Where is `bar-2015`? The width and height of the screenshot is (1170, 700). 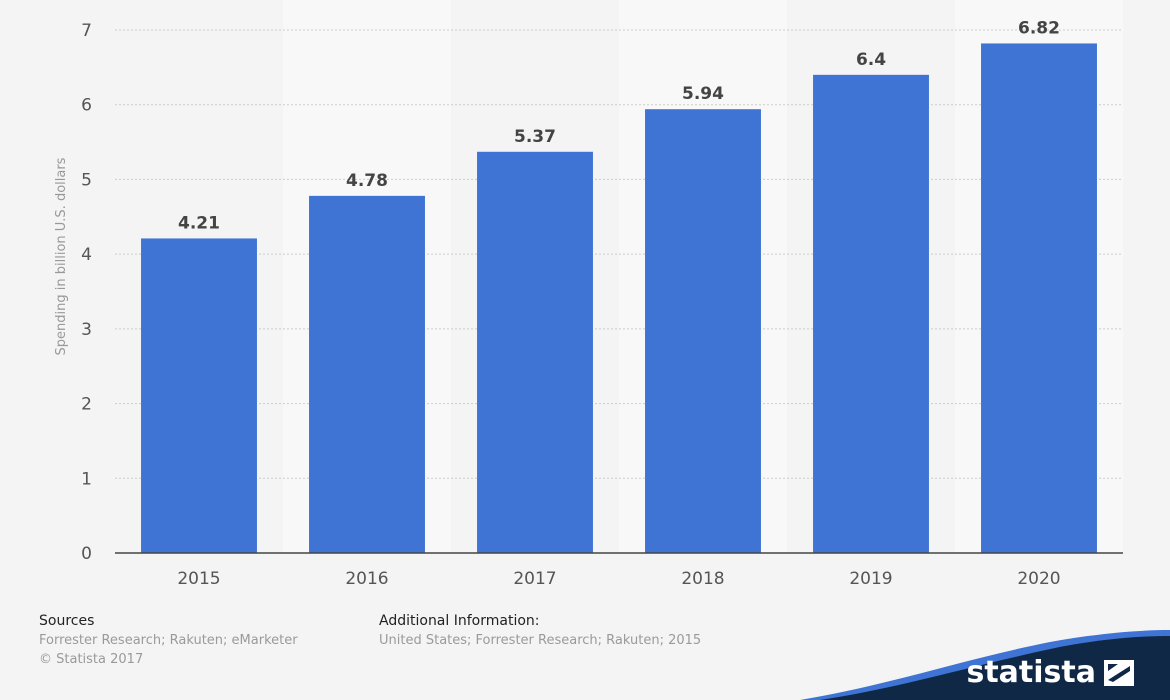
bar-2015 is located at coordinates (199, 395).